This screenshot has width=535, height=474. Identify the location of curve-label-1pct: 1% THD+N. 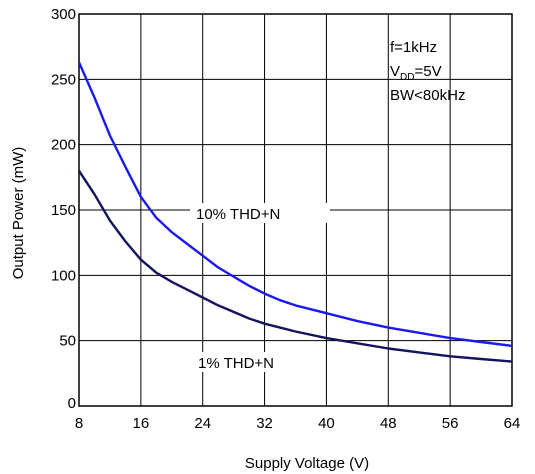
(236, 363).